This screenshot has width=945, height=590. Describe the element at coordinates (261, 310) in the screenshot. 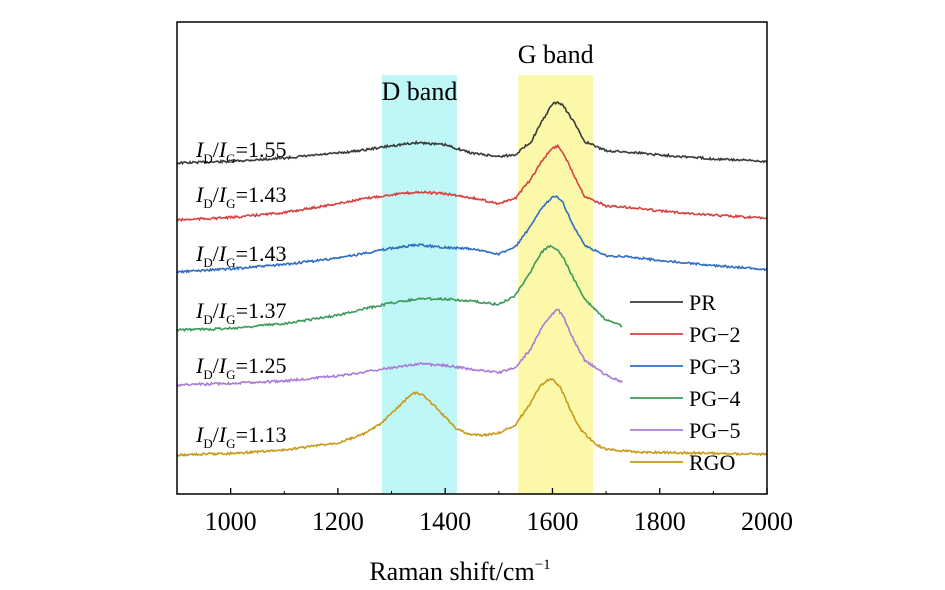

I see `ratio-value: =1.37` at that location.